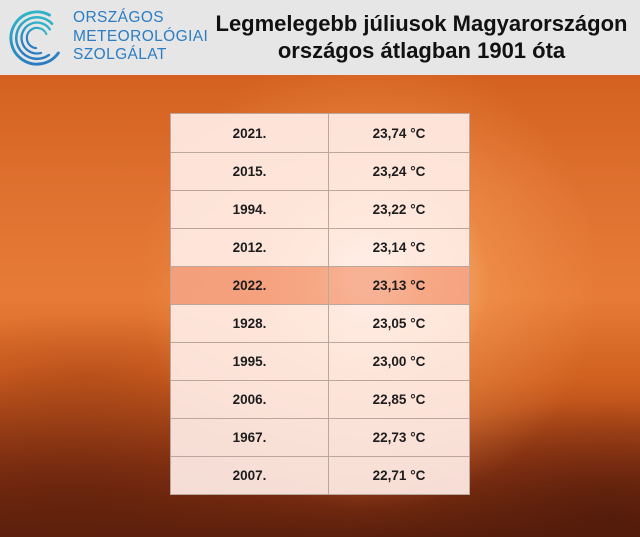  I want to click on table-row: 2007. 22,71 °C, so click(320, 475).